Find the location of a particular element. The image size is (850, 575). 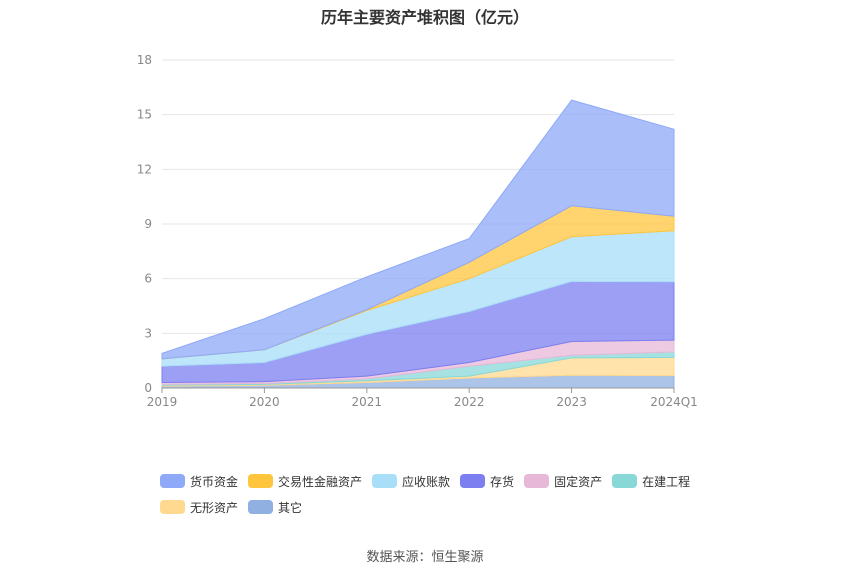

x-tick-label: 2021 is located at coordinates (367, 402).